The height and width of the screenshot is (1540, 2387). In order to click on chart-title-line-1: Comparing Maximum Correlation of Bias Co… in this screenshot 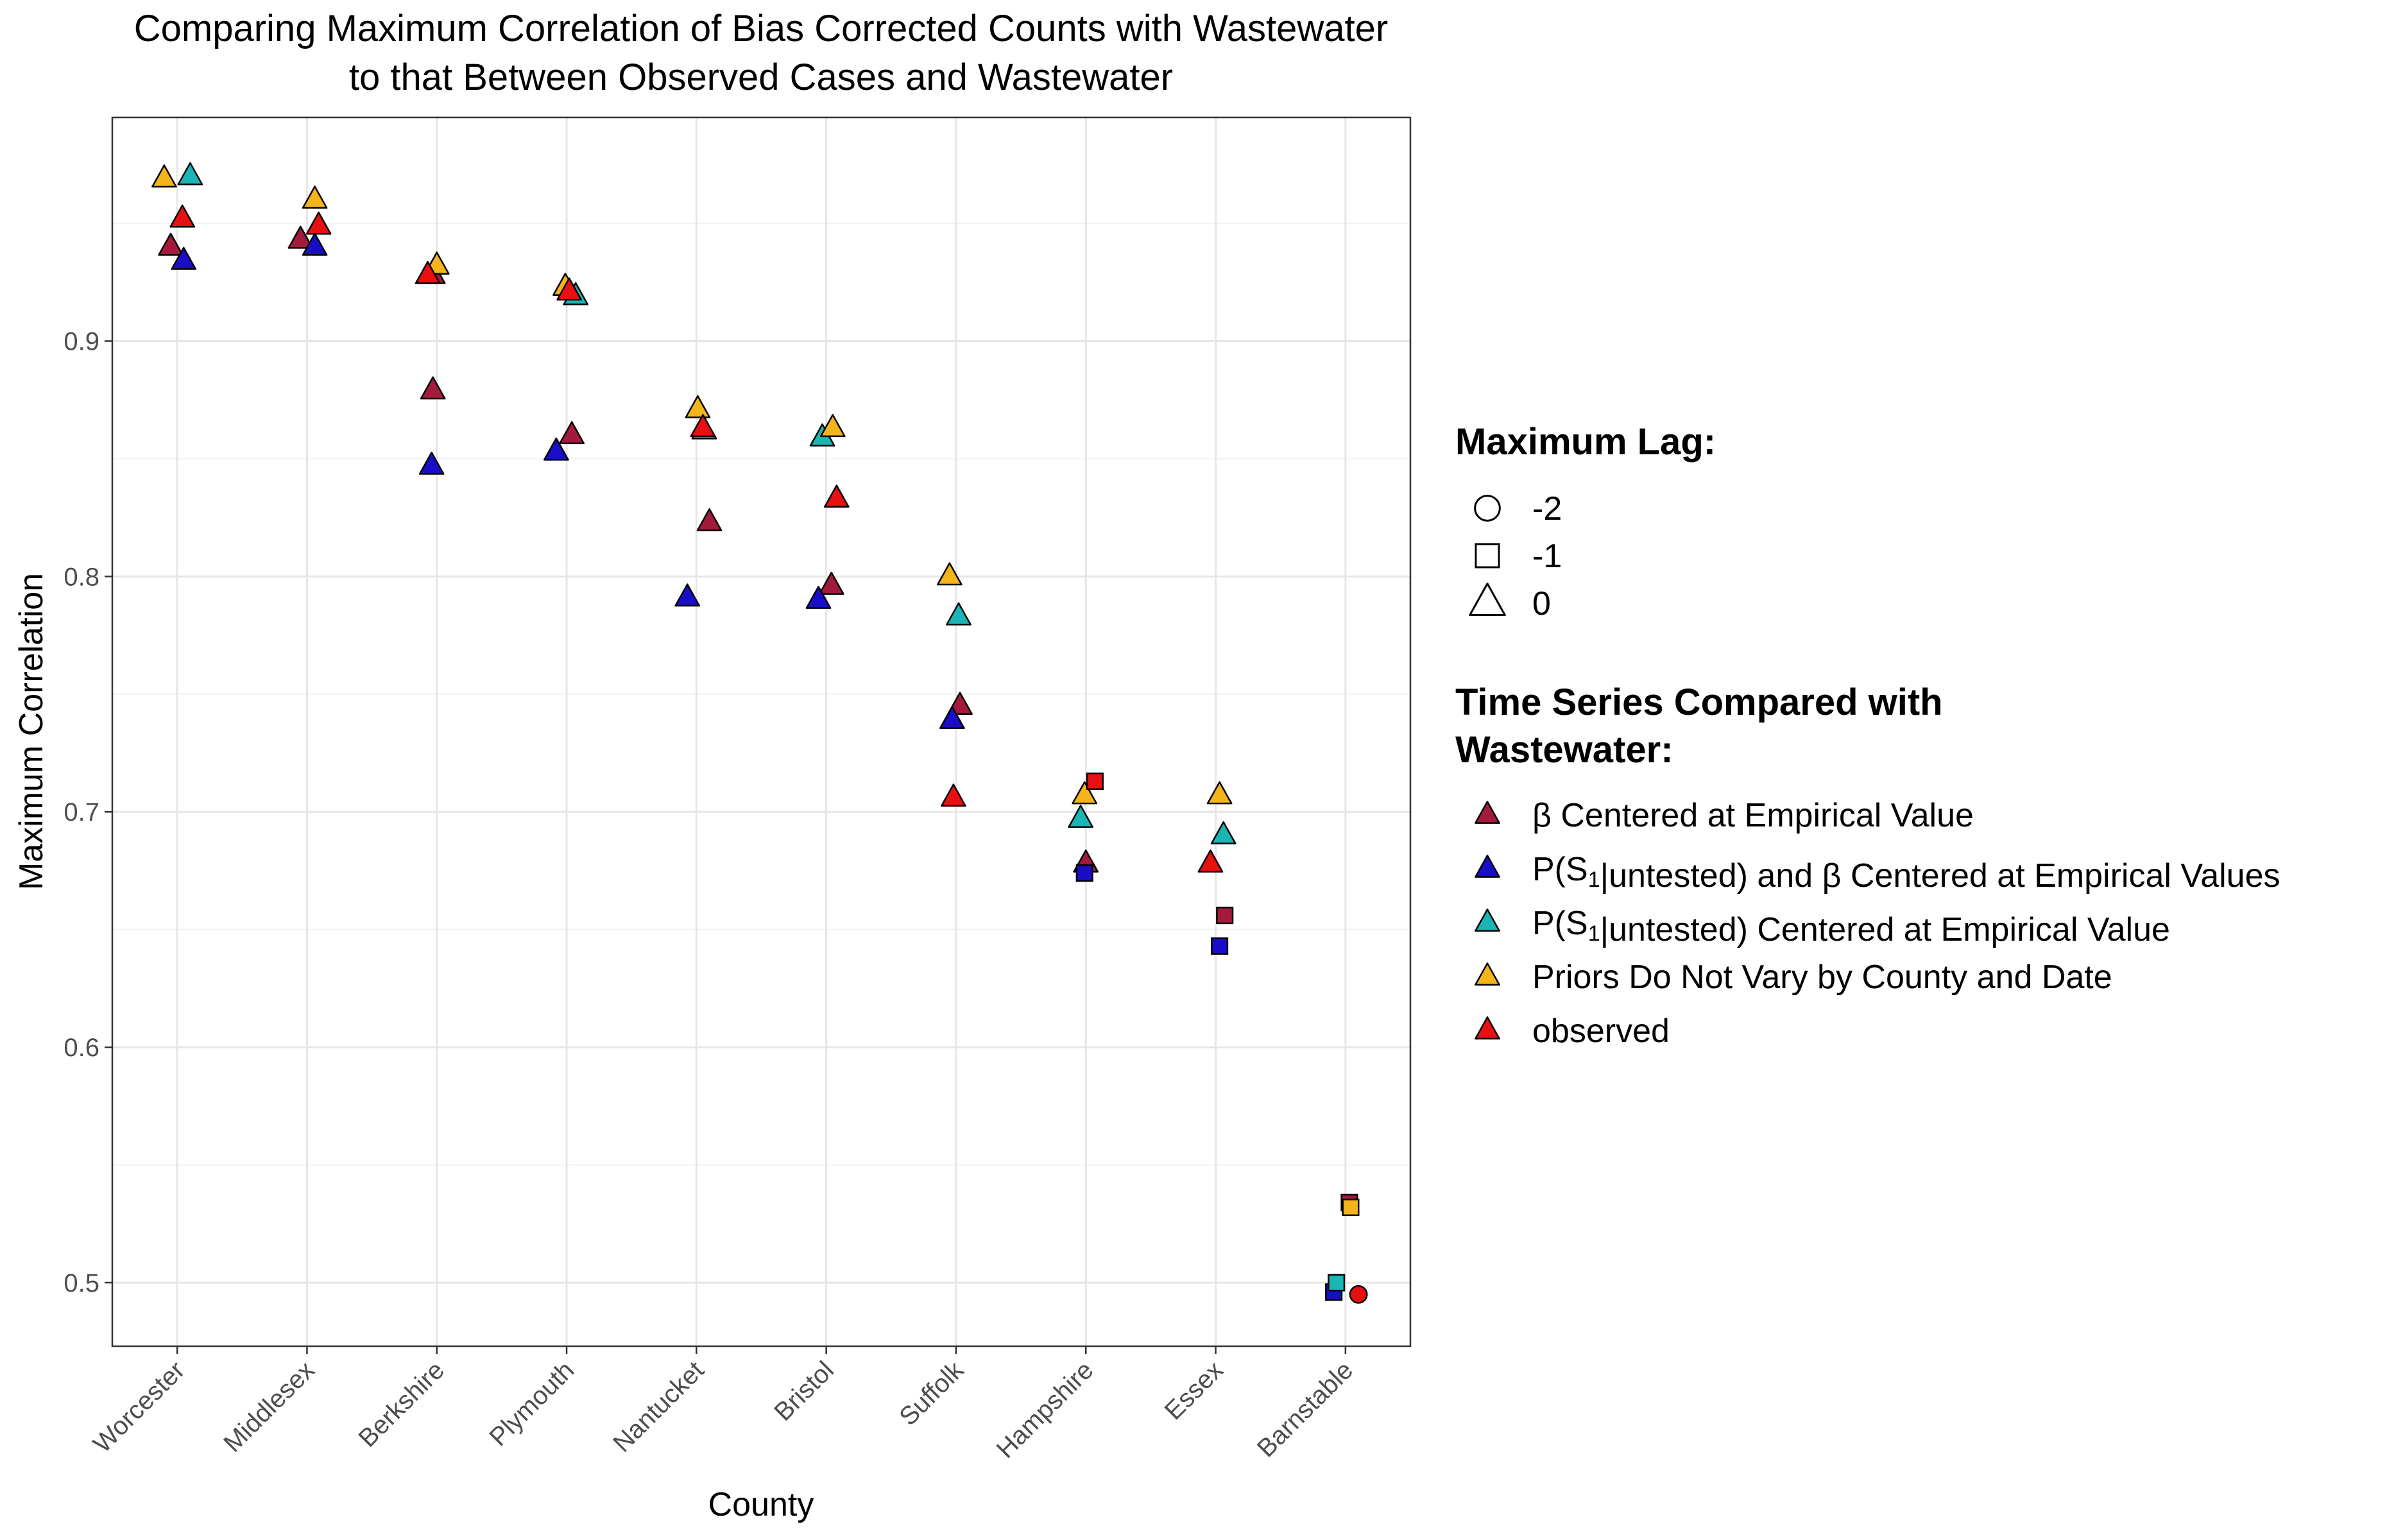, I will do `click(761, 29)`.